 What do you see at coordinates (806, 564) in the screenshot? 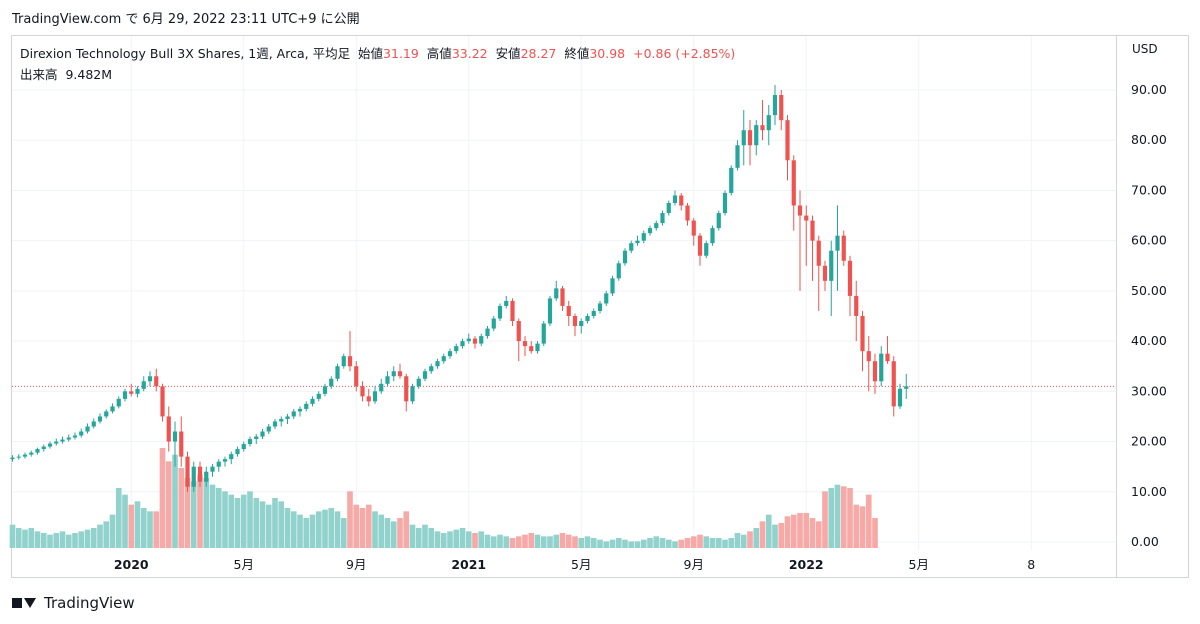
I see `x-tick-label: 2022` at bounding box center [806, 564].